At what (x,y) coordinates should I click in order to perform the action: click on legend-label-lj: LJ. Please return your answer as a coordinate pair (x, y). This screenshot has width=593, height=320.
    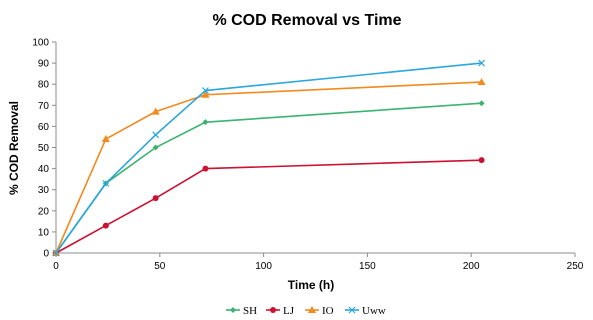
    Looking at the image, I should click on (289, 311).